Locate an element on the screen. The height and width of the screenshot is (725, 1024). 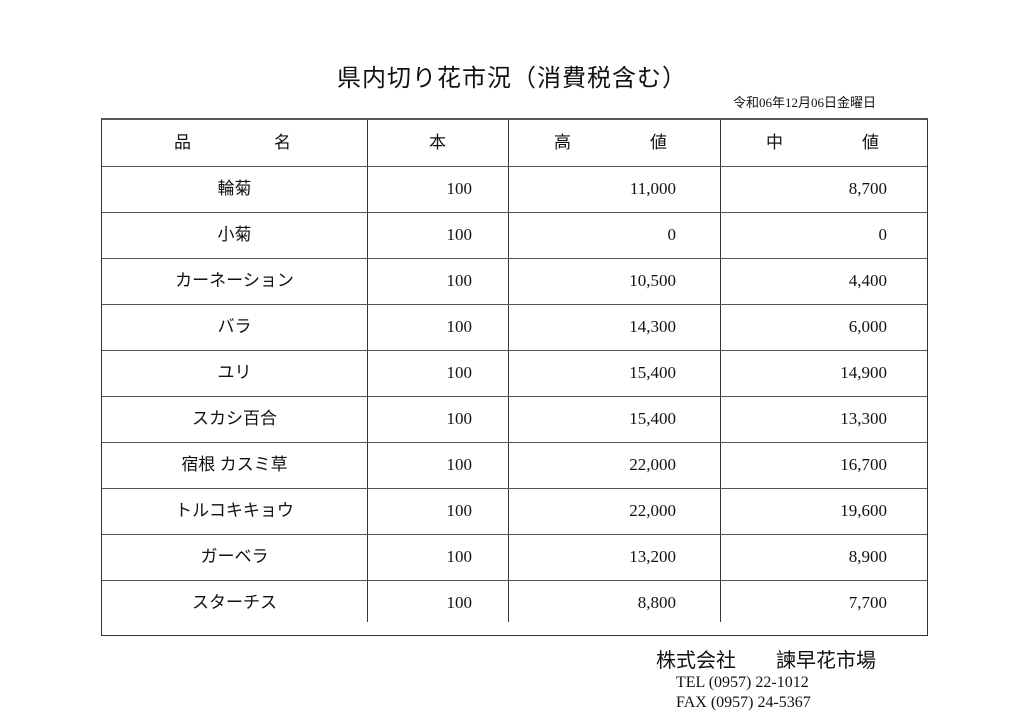
item-high-price: 8,800 is located at coordinates (656, 602).